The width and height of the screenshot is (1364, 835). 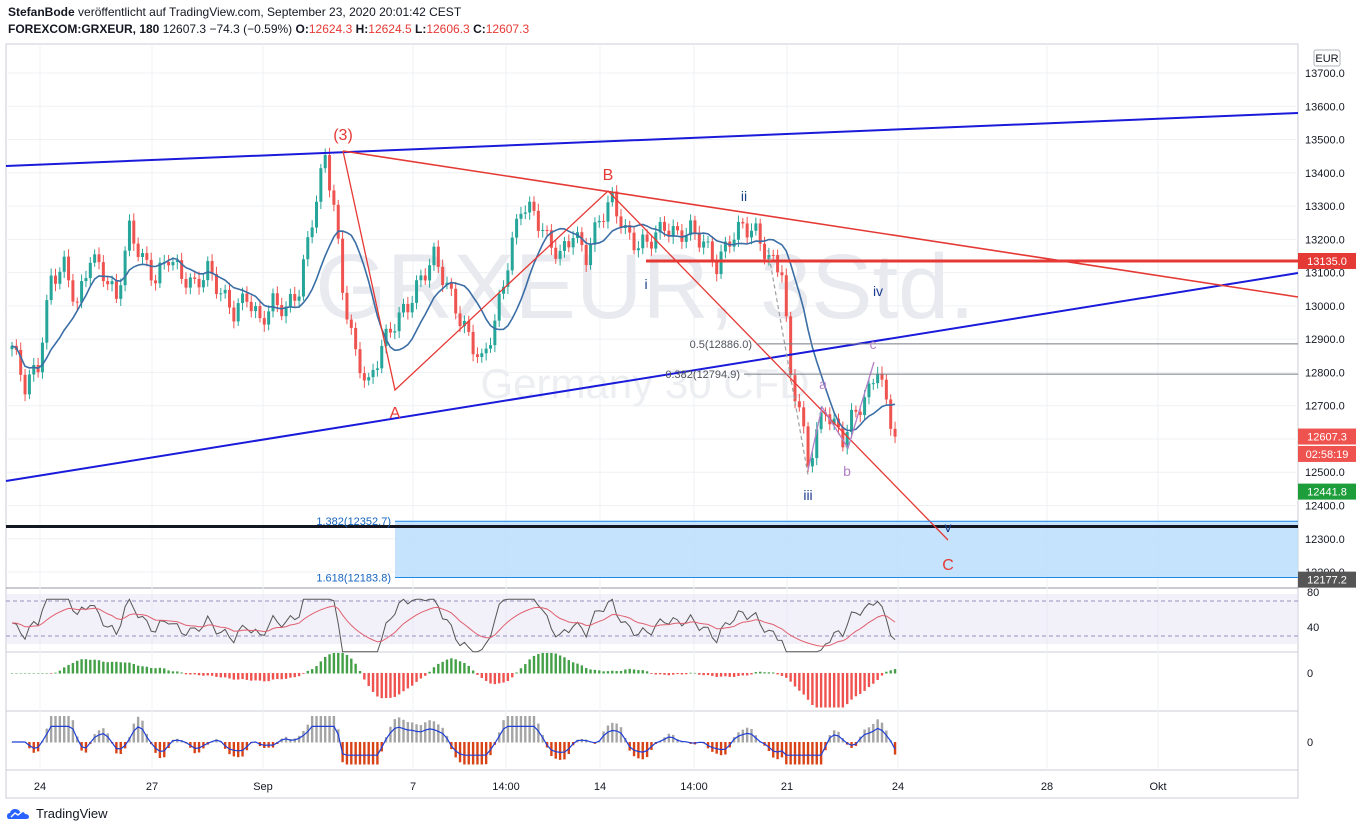 I want to click on time-tick: Sep, so click(x=263, y=787).